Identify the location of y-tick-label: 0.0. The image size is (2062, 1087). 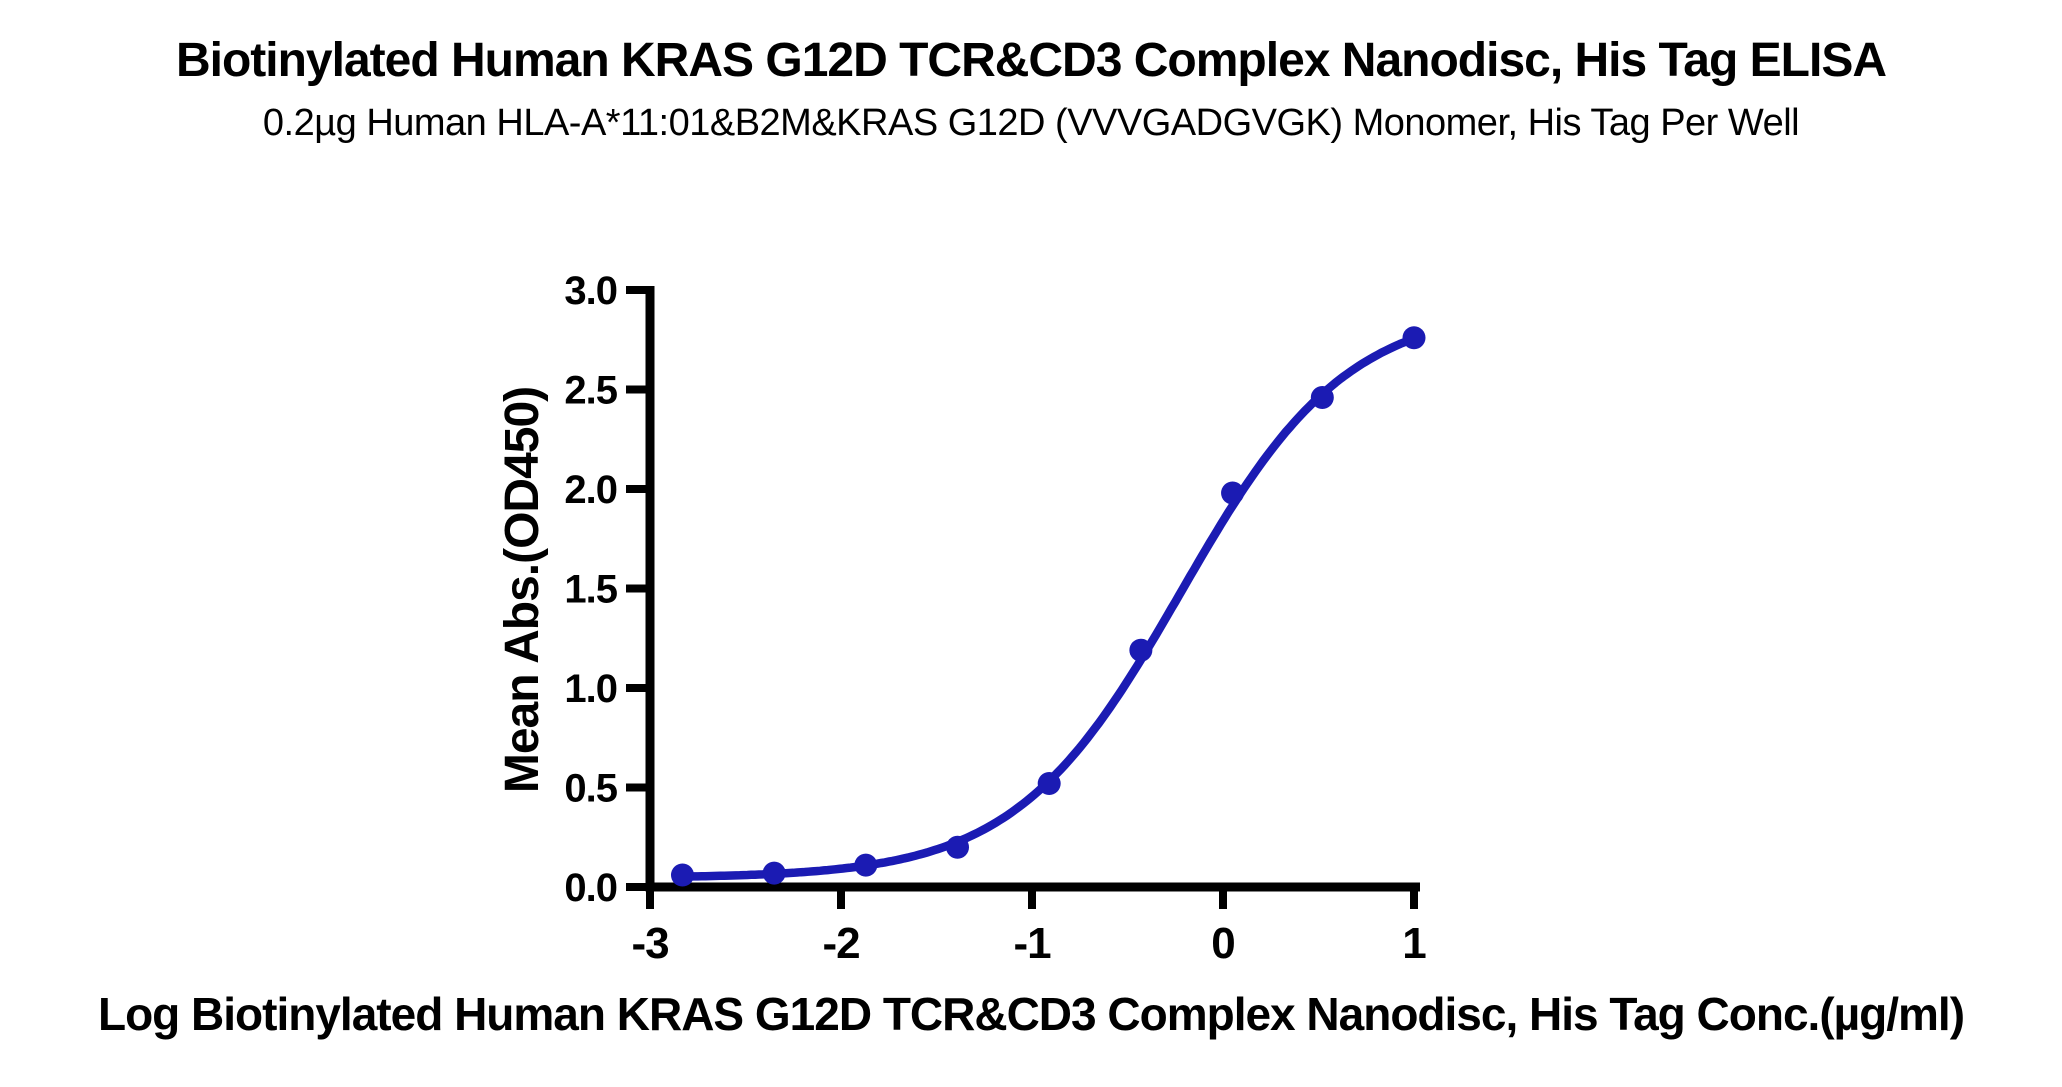
(590, 888).